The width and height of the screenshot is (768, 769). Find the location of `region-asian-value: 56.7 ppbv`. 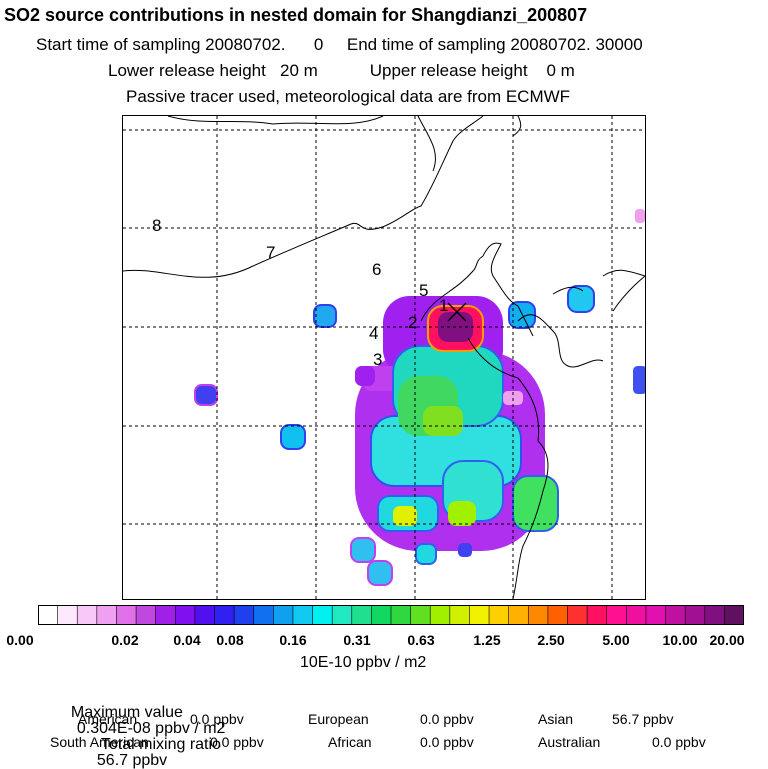

region-asian-value: 56.7 ppbv is located at coordinates (643, 719).